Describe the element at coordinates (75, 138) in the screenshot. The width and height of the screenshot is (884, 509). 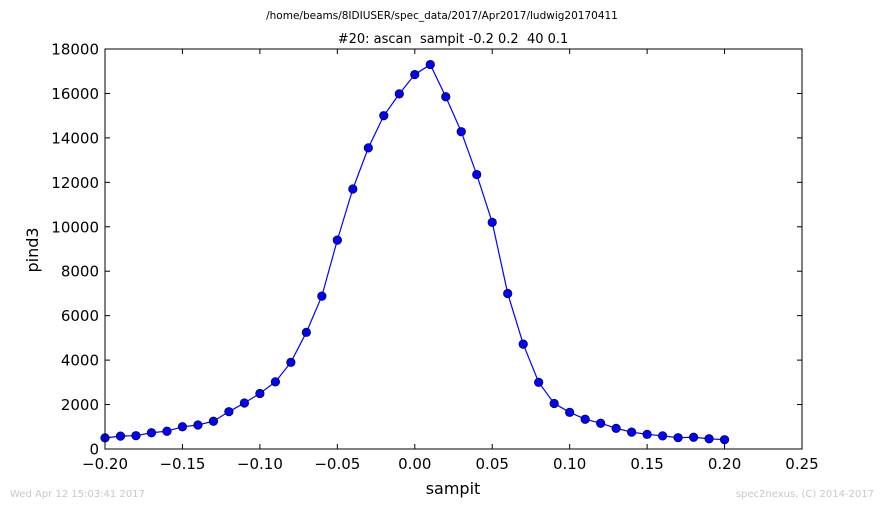
I see `y-tick-label: 14000` at that location.